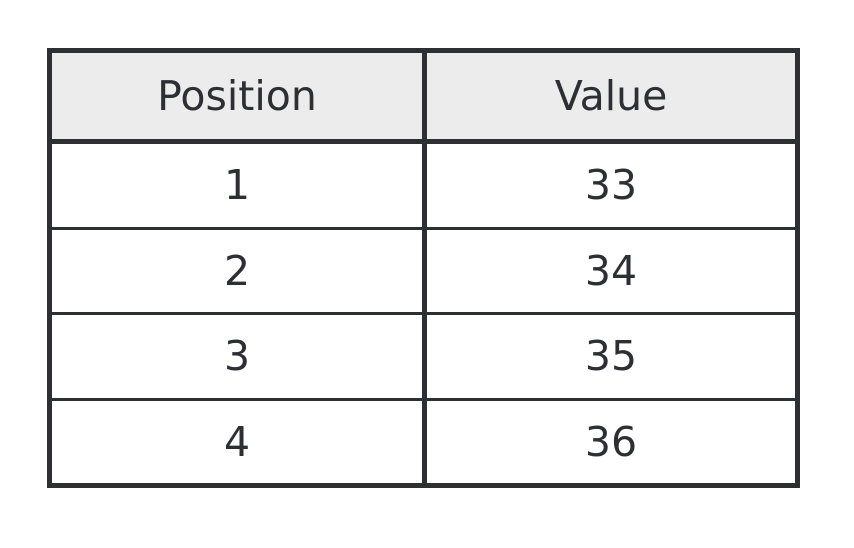 The height and width of the screenshot is (548, 854). I want to click on table-row: 4 36, so click(423, 441).